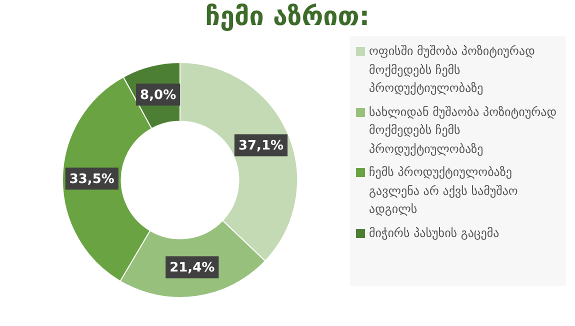  What do you see at coordinates (91, 179) in the screenshot?
I see `data-label: 33,5%` at bounding box center [91, 179].